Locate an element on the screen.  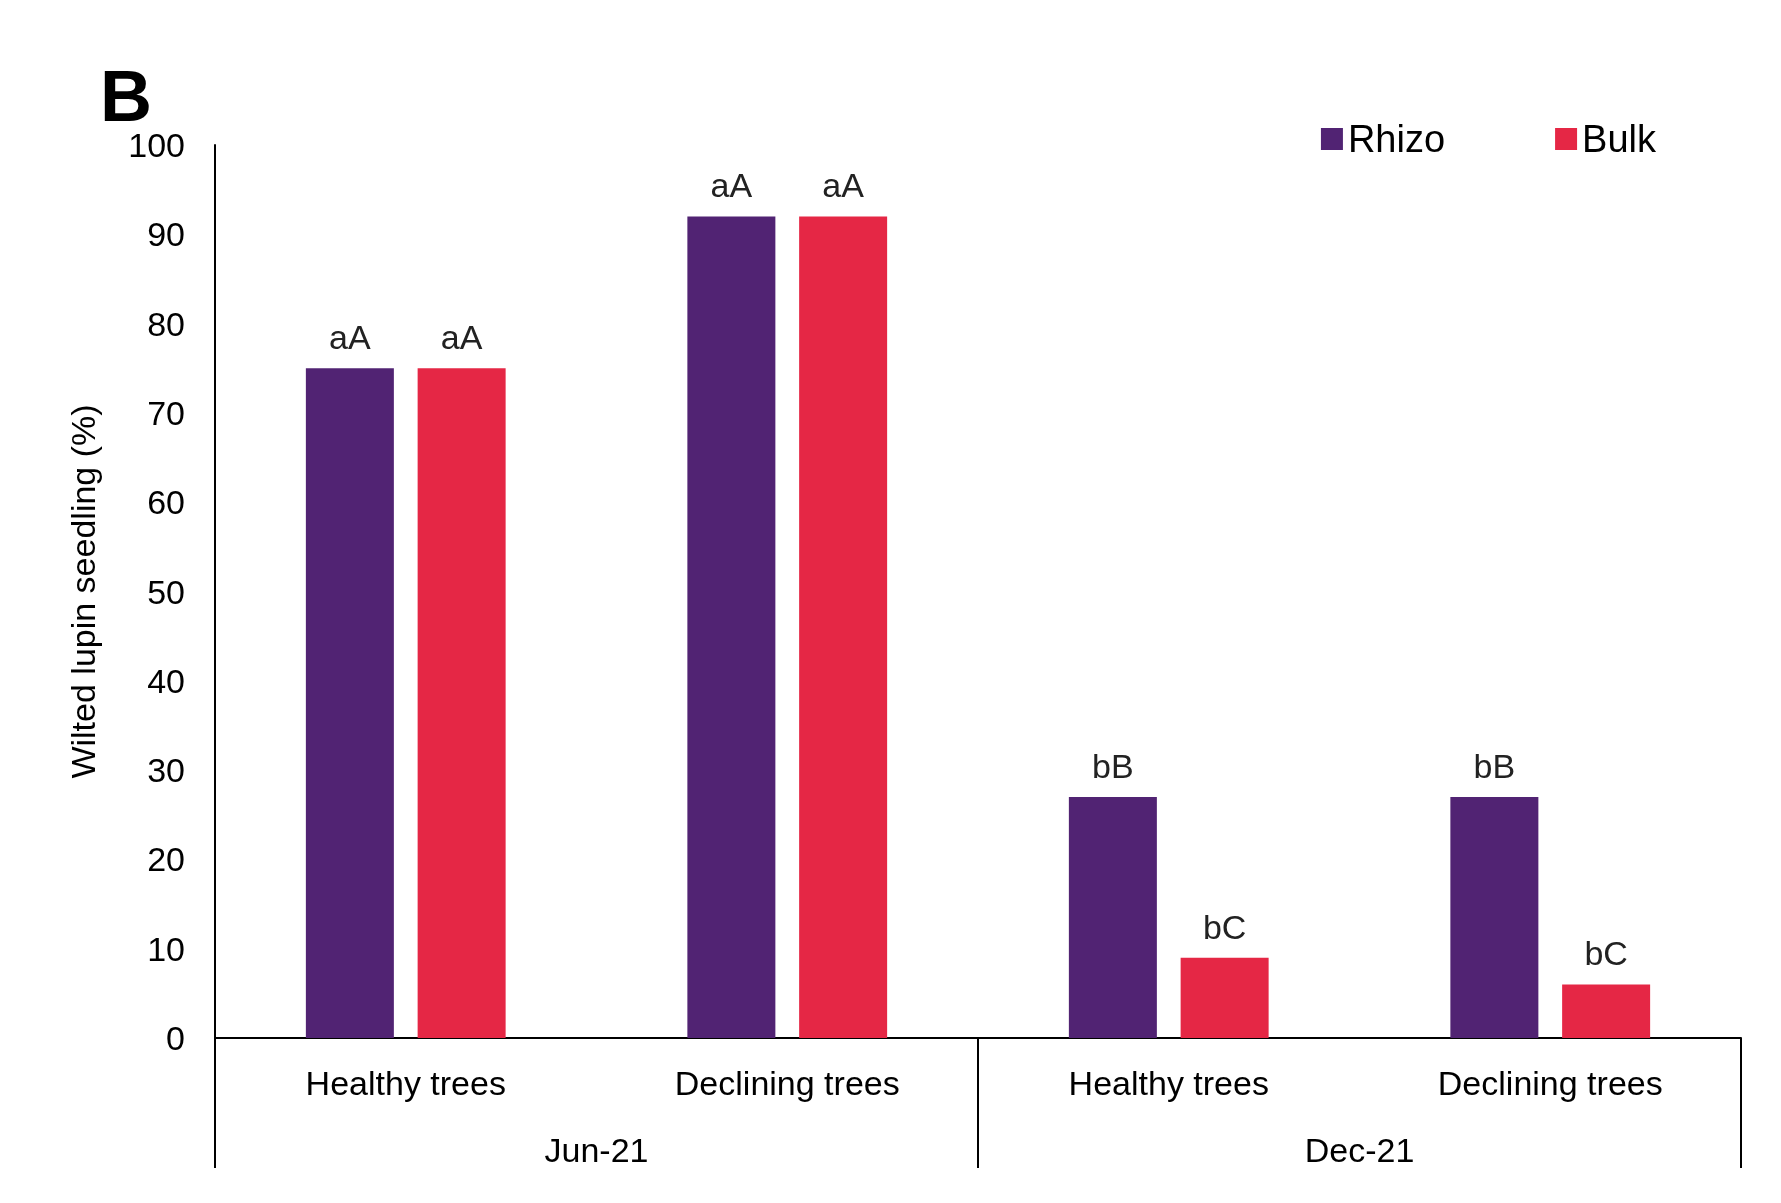
y-tick-label: 80 is located at coordinates (166, 323).